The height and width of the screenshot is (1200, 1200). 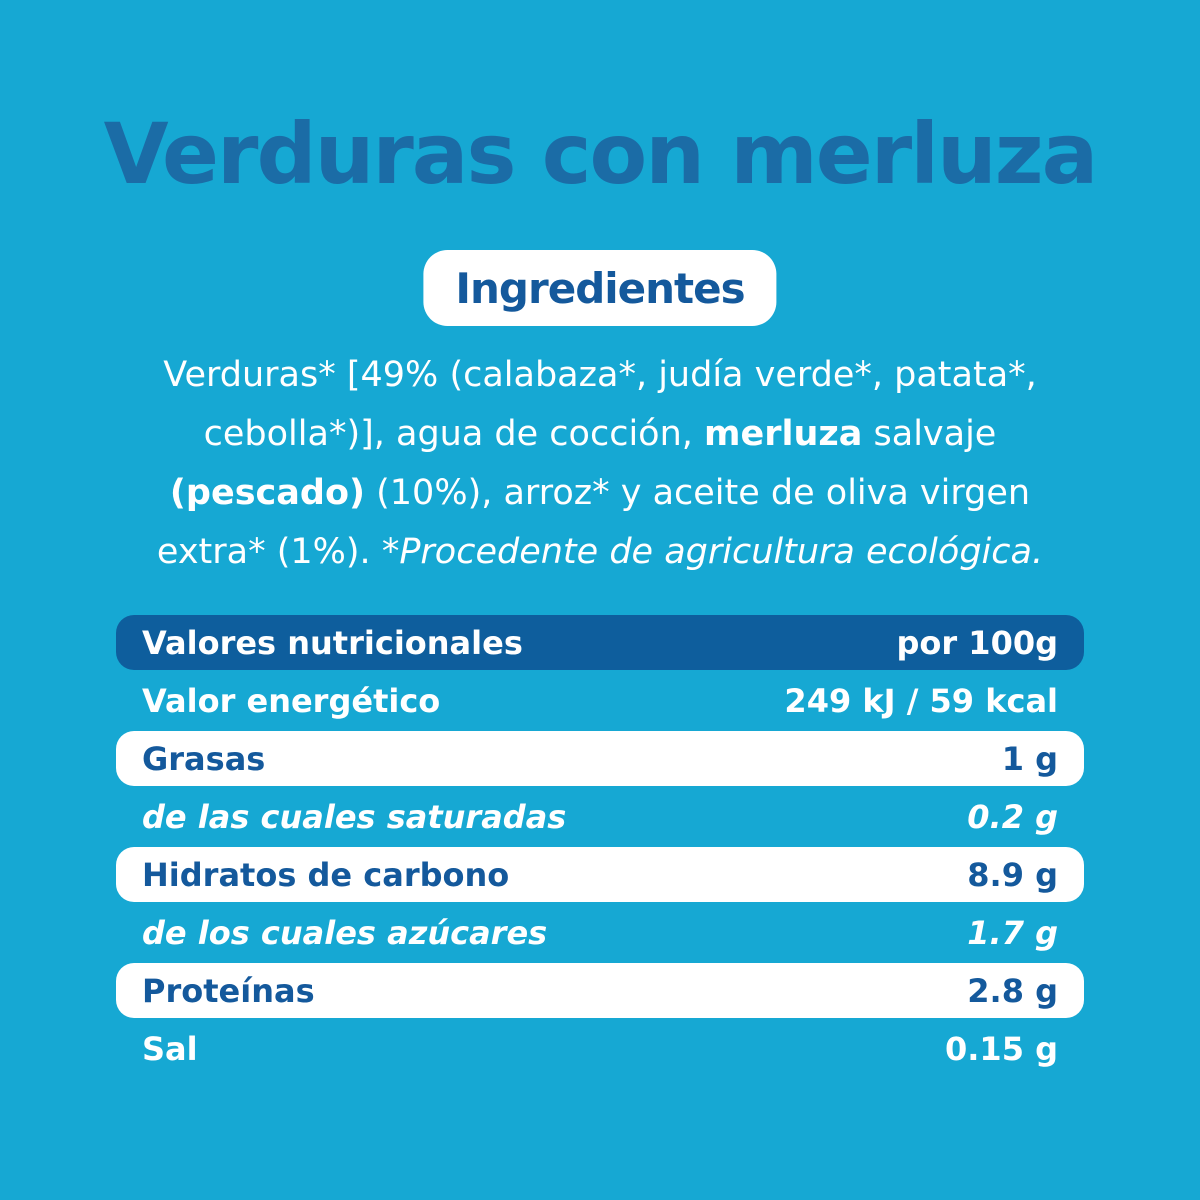 I want to click on product-title: Verduras con merluza, so click(x=601, y=154).